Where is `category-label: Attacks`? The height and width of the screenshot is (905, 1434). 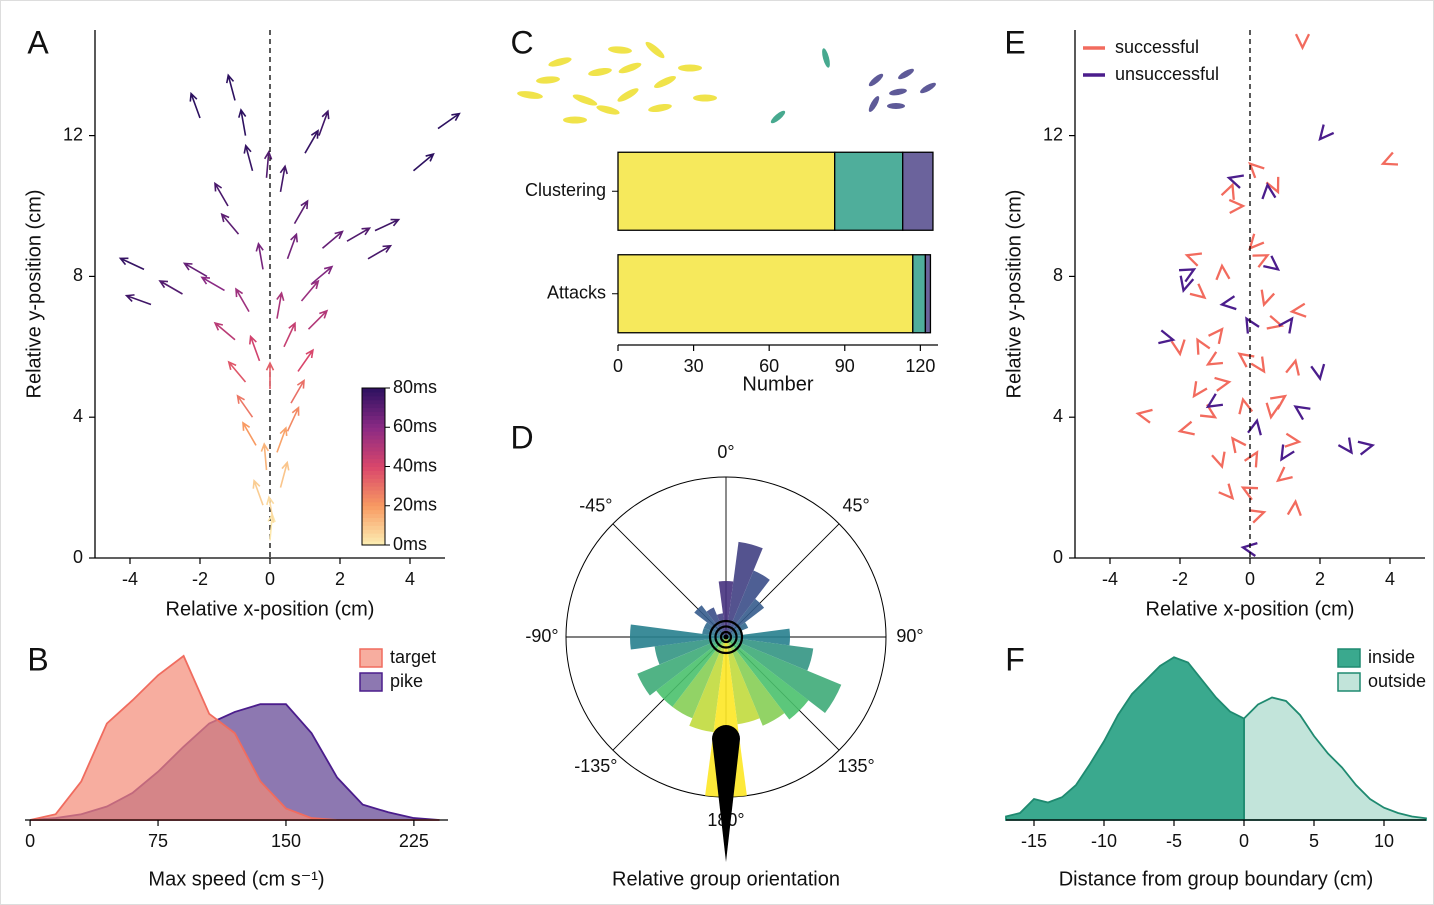 category-label: Attacks is located at coordinates (576, 293).